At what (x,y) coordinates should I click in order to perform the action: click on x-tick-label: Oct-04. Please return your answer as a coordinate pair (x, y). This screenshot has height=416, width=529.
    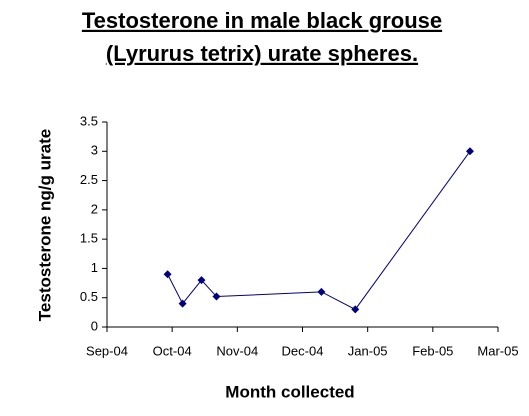
    Looking at the image, I should click on (172, 350).